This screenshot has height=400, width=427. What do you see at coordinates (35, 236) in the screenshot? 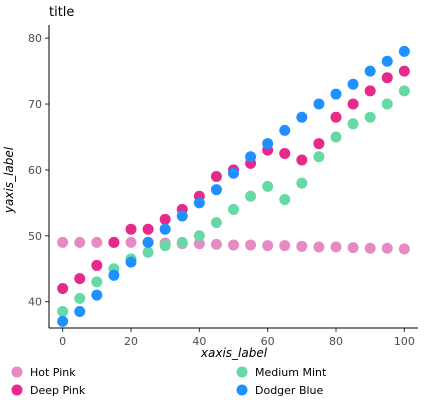
I see `y-tick-label: 50` at bounding box center [35, 236].